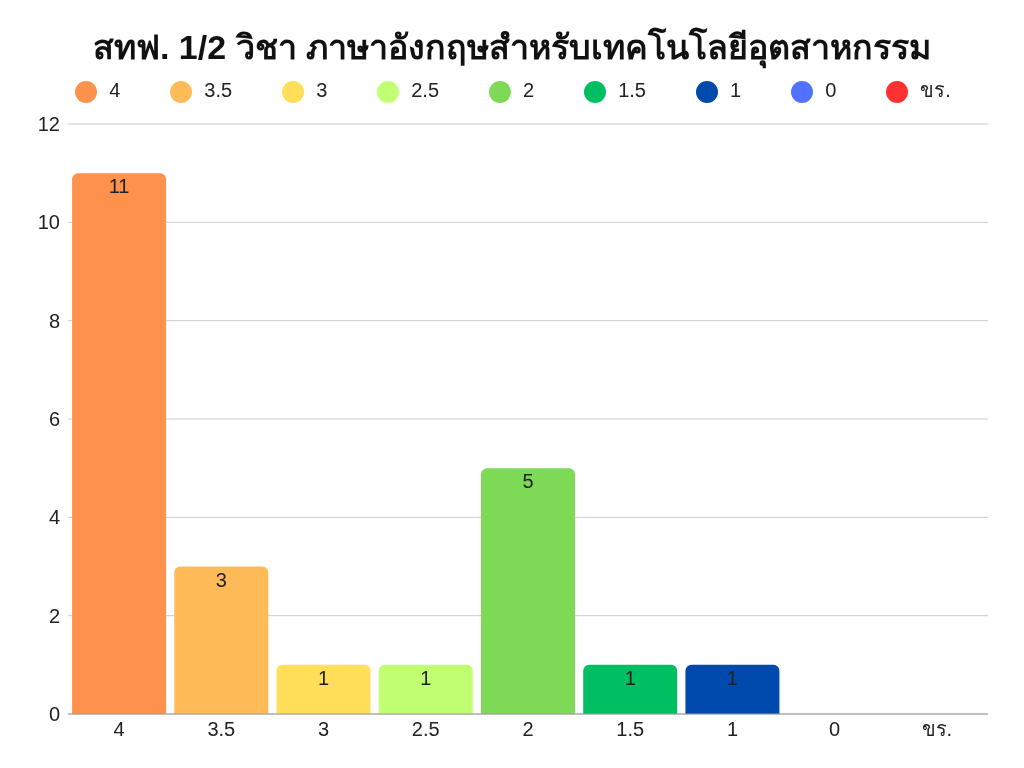 The width and height of the screenshot is (1024, 768). Describe the element at coordinates (48, 222) in the screenshot. I see `y-tick-label: 10` at that location.